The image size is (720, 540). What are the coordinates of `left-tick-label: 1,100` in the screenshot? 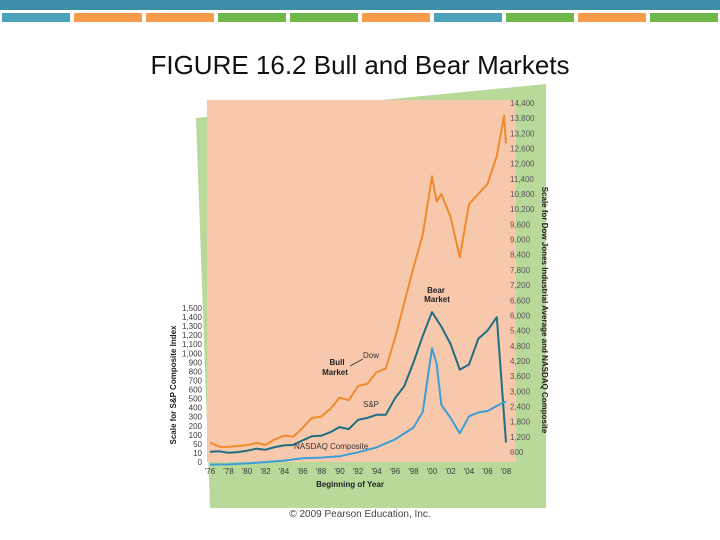 It's located at (192, 344).